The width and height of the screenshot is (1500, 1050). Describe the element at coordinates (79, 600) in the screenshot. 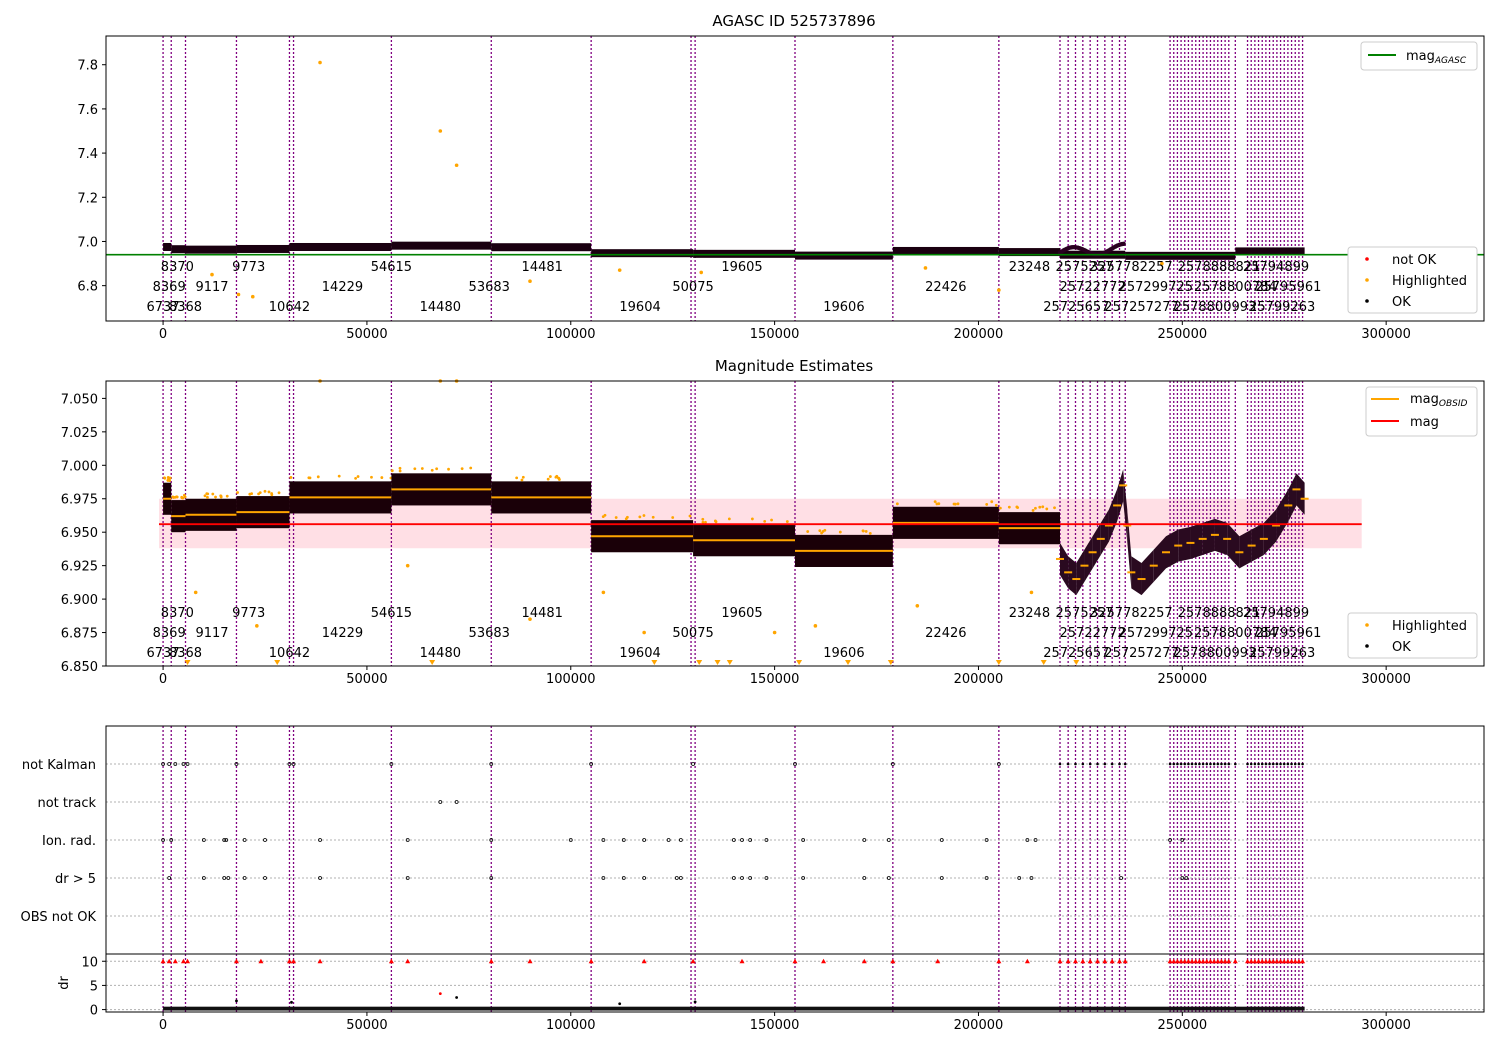

I see `p2-ytick-label-2: 6.900` at that location.